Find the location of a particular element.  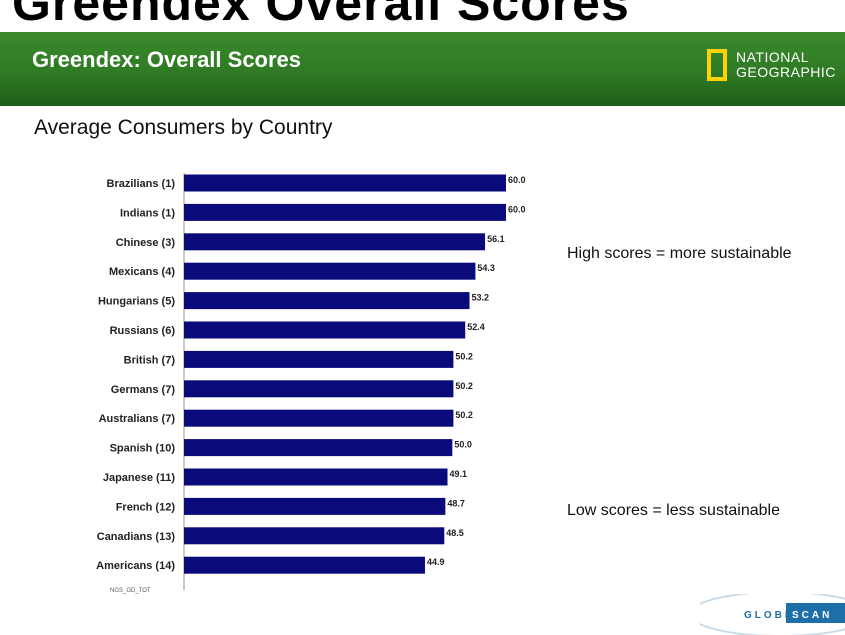

category-label: Spanish (10) is located at coordinates (143, 449).